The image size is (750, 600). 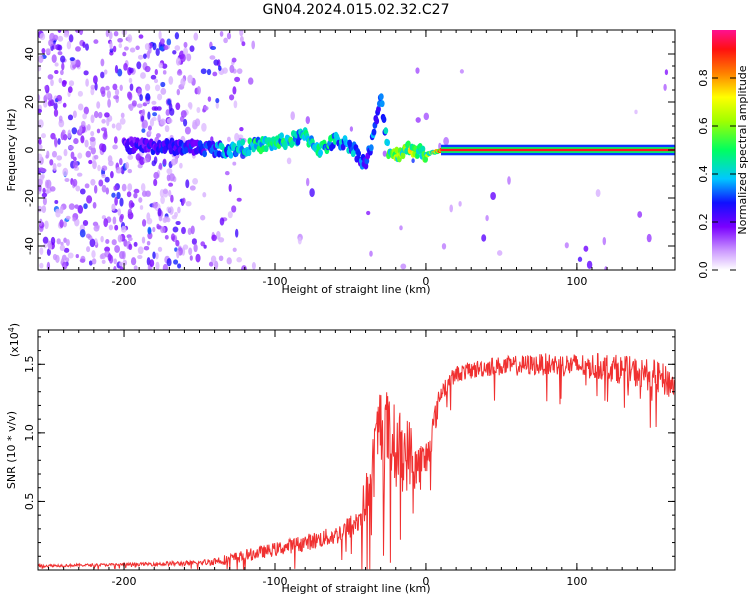 I want to click on colorbar-gradient, so click(x=724, y=150).